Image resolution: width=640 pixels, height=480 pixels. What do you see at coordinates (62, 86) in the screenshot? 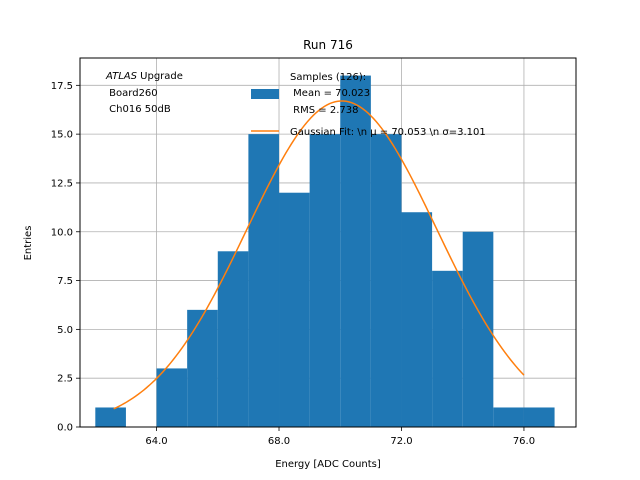
I see `y-tick-label: 17.5` at bounding box center [62, 86].